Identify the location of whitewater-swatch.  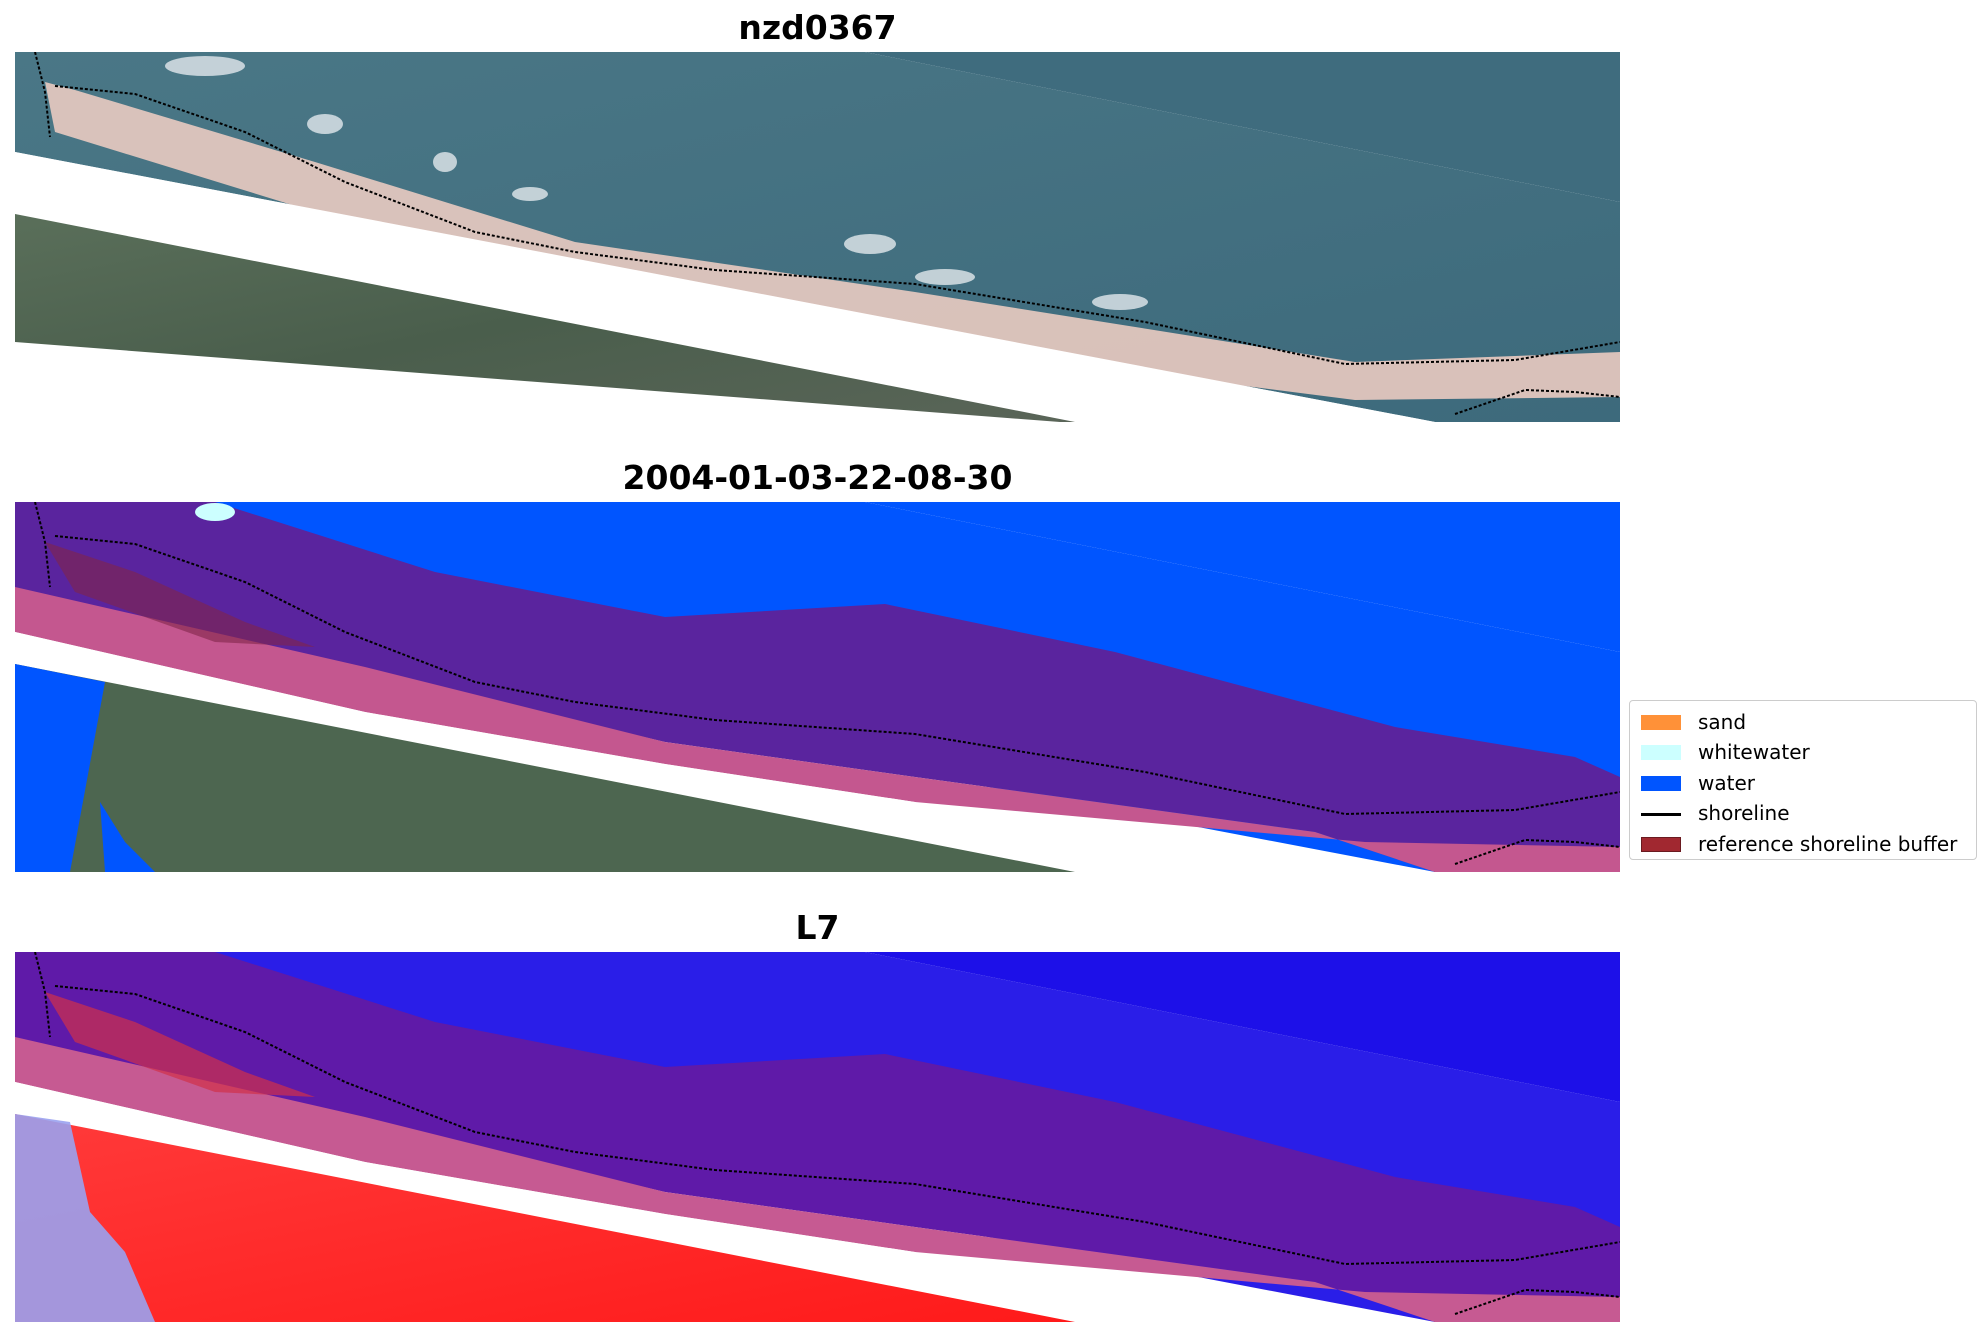
(1661, 753).